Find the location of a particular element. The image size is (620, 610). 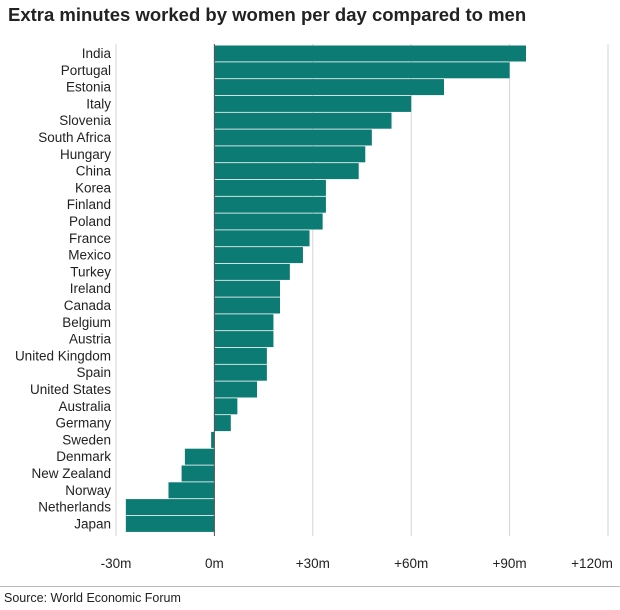

source-note: Source: World Economic Forum is located at coordinates (92, 598).